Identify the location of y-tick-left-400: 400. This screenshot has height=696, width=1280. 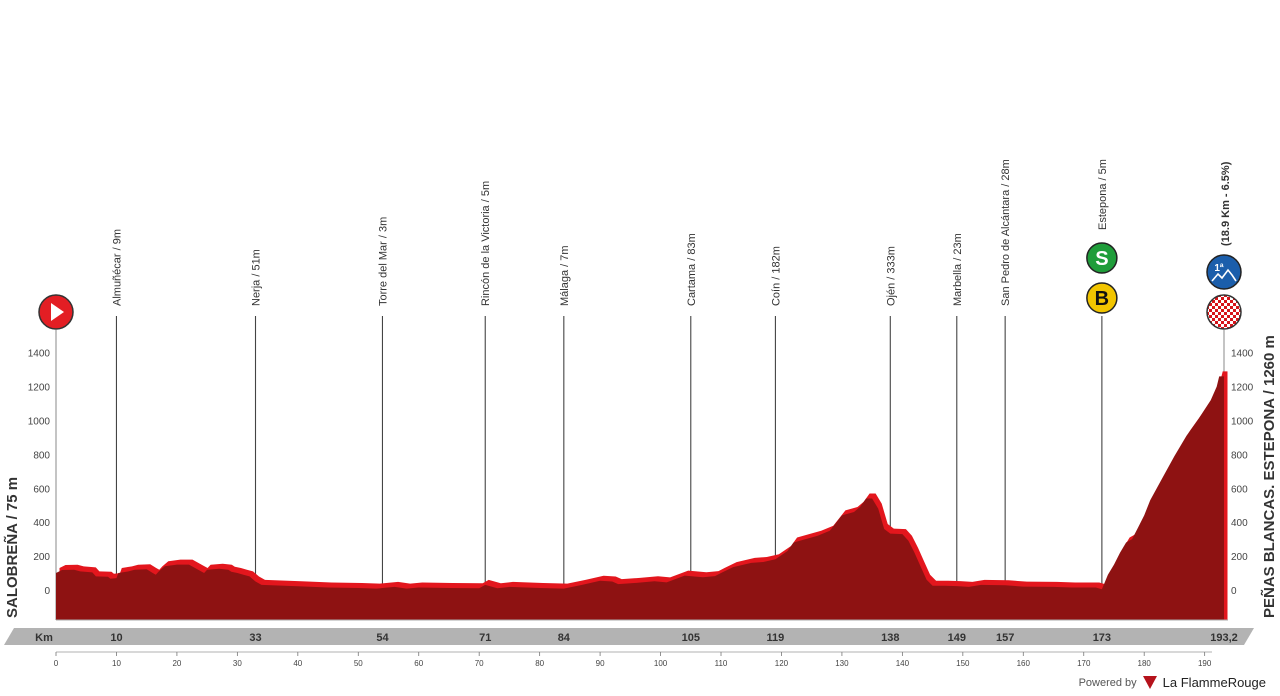
(41, 523).